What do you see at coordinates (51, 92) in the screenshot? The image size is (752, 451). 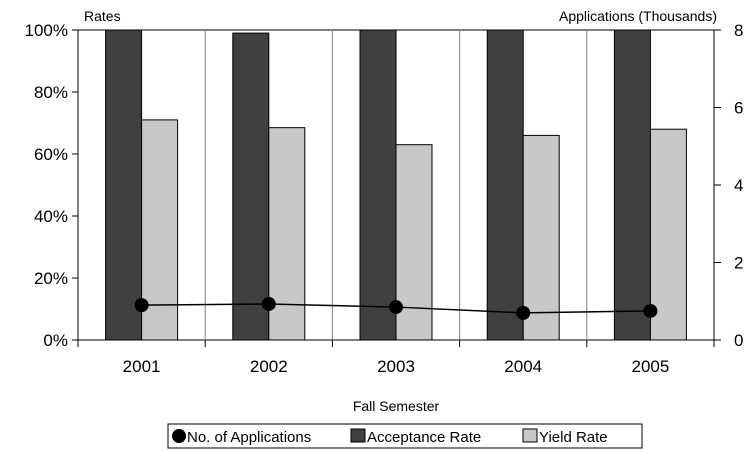 I see `left-axis-tick-label: 80%` at bounding box center [51, 92].